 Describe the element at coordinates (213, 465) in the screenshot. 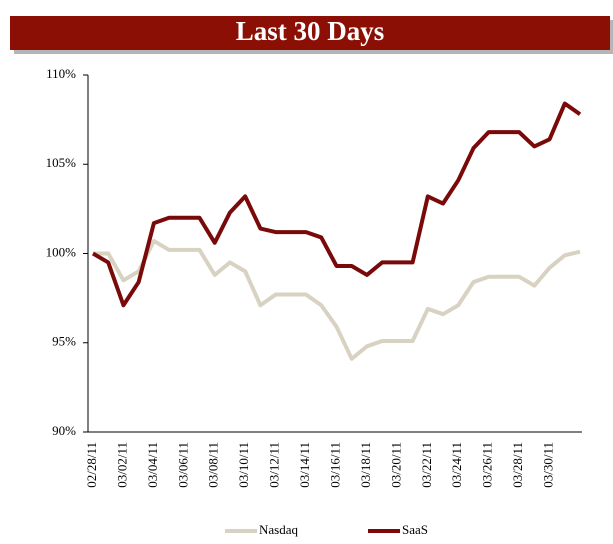

I see `x-tick-label: 03/08/11` at that location.